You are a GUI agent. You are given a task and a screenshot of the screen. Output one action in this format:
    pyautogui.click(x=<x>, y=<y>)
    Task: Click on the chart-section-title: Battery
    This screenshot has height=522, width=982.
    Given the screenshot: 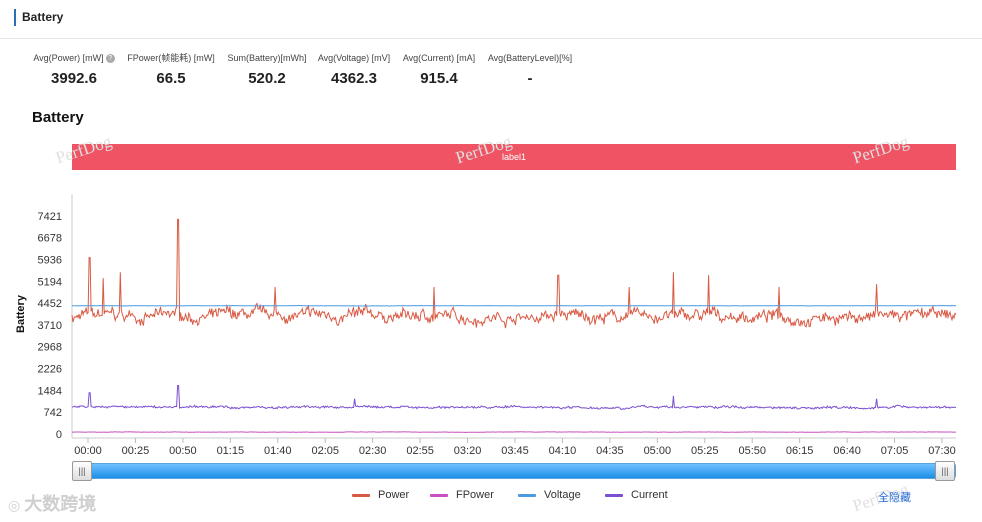 What is the action you would take?
    pyautogui.click(x=58, y=117)
    